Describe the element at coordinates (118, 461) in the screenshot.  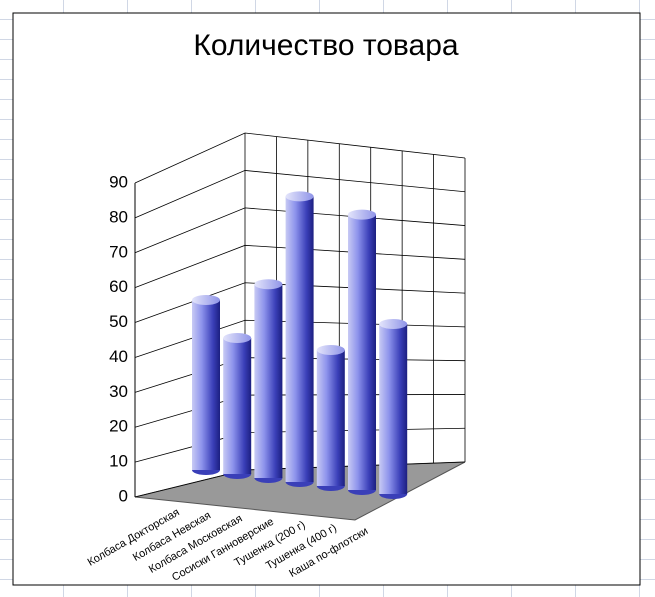
I see `y-tick-label: 10` at that location.